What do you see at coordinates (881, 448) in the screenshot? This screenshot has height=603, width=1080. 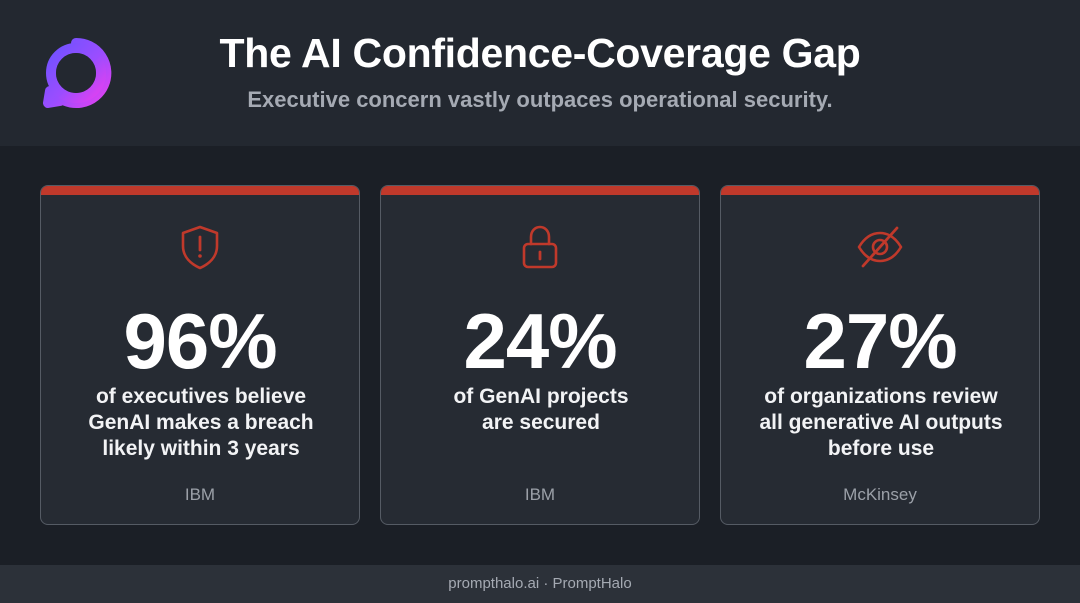 I see `stat-description-line: before use` at bounding box center [881, 448].